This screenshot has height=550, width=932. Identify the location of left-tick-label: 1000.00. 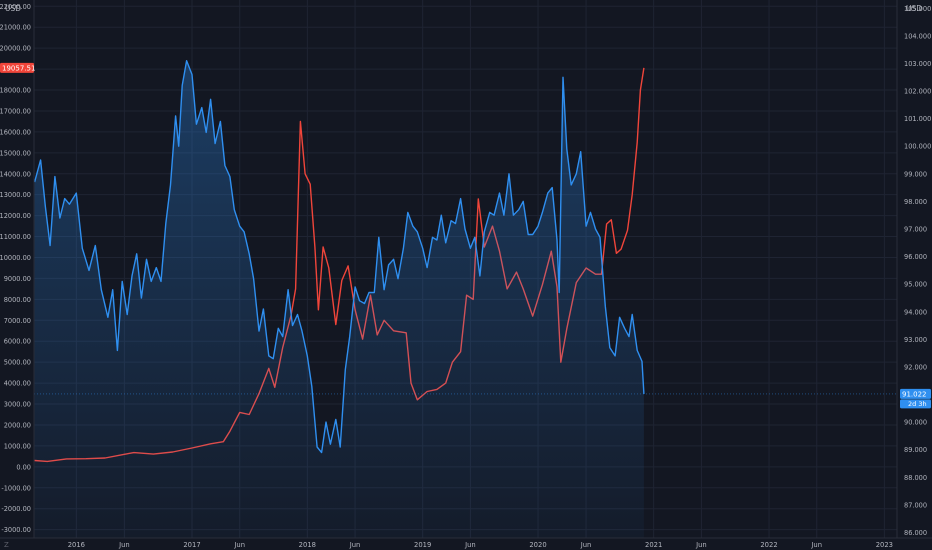
(17, 446).